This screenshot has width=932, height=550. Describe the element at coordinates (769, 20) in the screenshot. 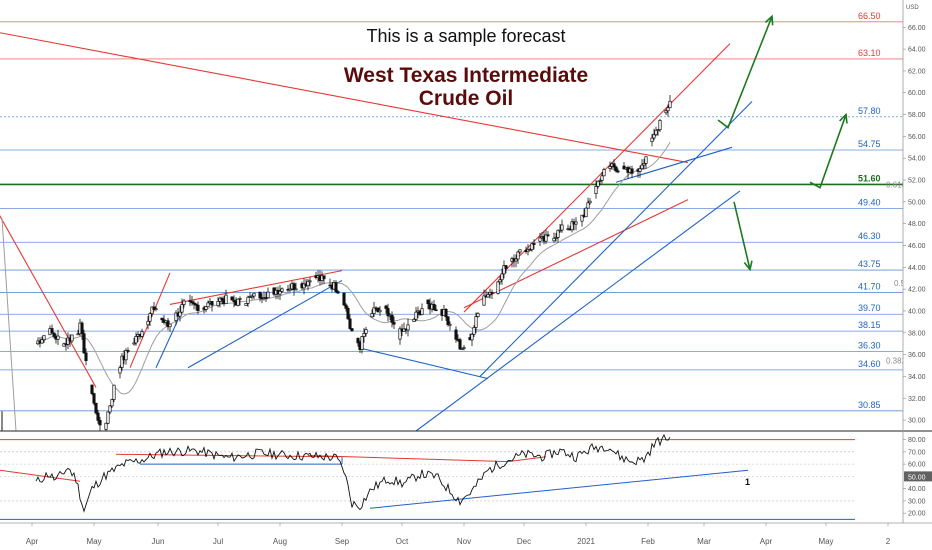

I see `forecast-arrow-up-high-head` at that location.